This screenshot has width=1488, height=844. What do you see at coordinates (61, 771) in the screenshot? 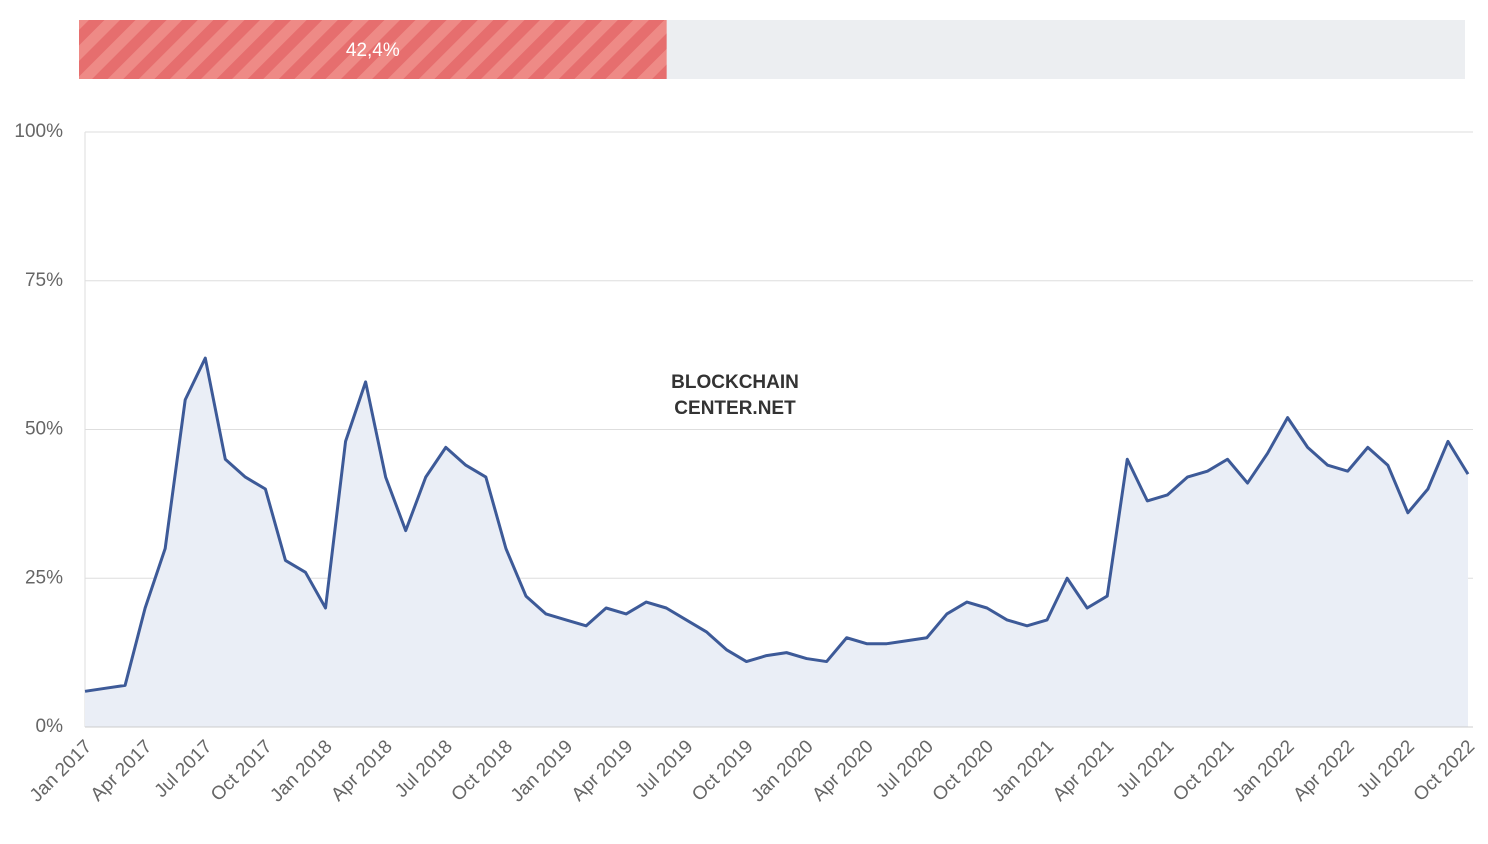
I see `x-tick-label: Jan 2017` at bounding box center [61, 771].